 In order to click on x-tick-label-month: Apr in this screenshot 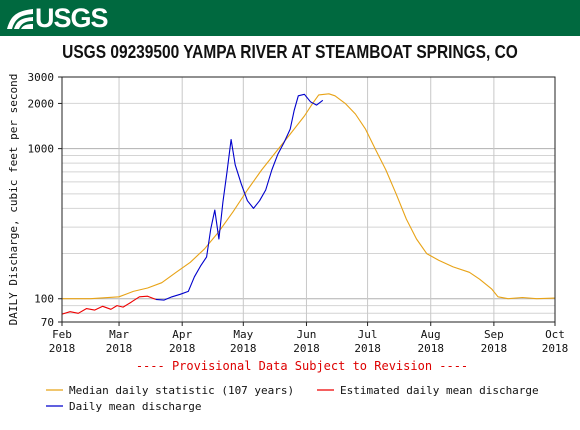, I will do `click(182, 334)`.